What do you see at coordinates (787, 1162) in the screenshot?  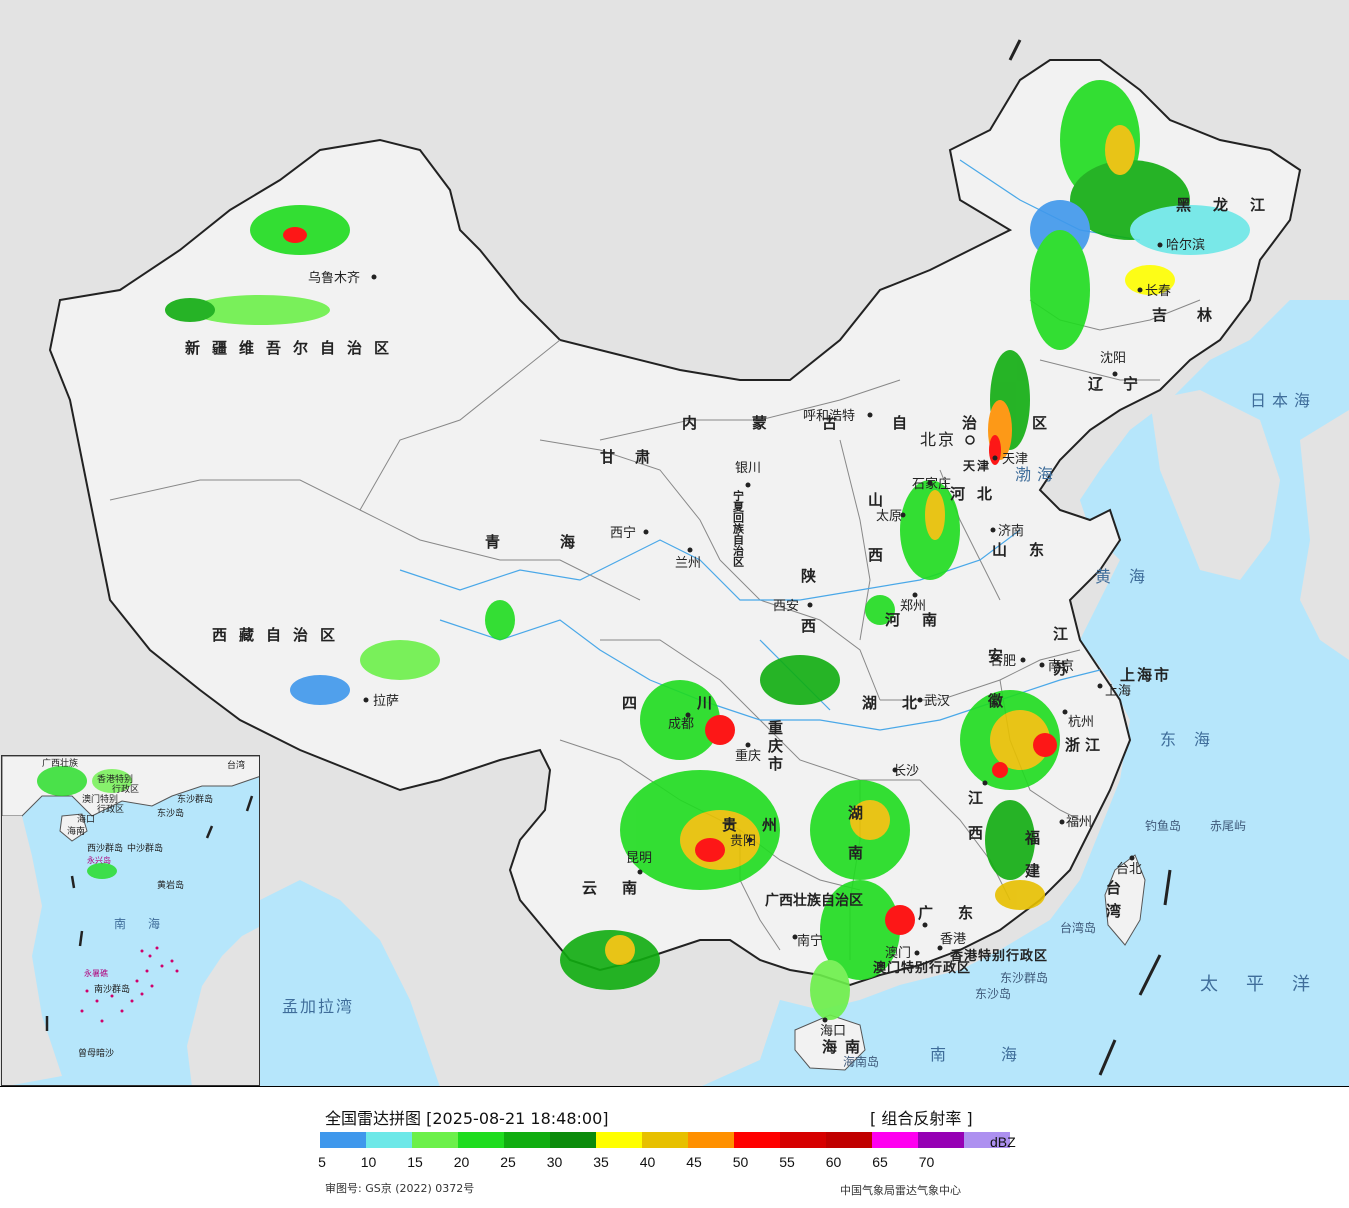 I see `scale-label: 55` at bounding box center [787, 1162].